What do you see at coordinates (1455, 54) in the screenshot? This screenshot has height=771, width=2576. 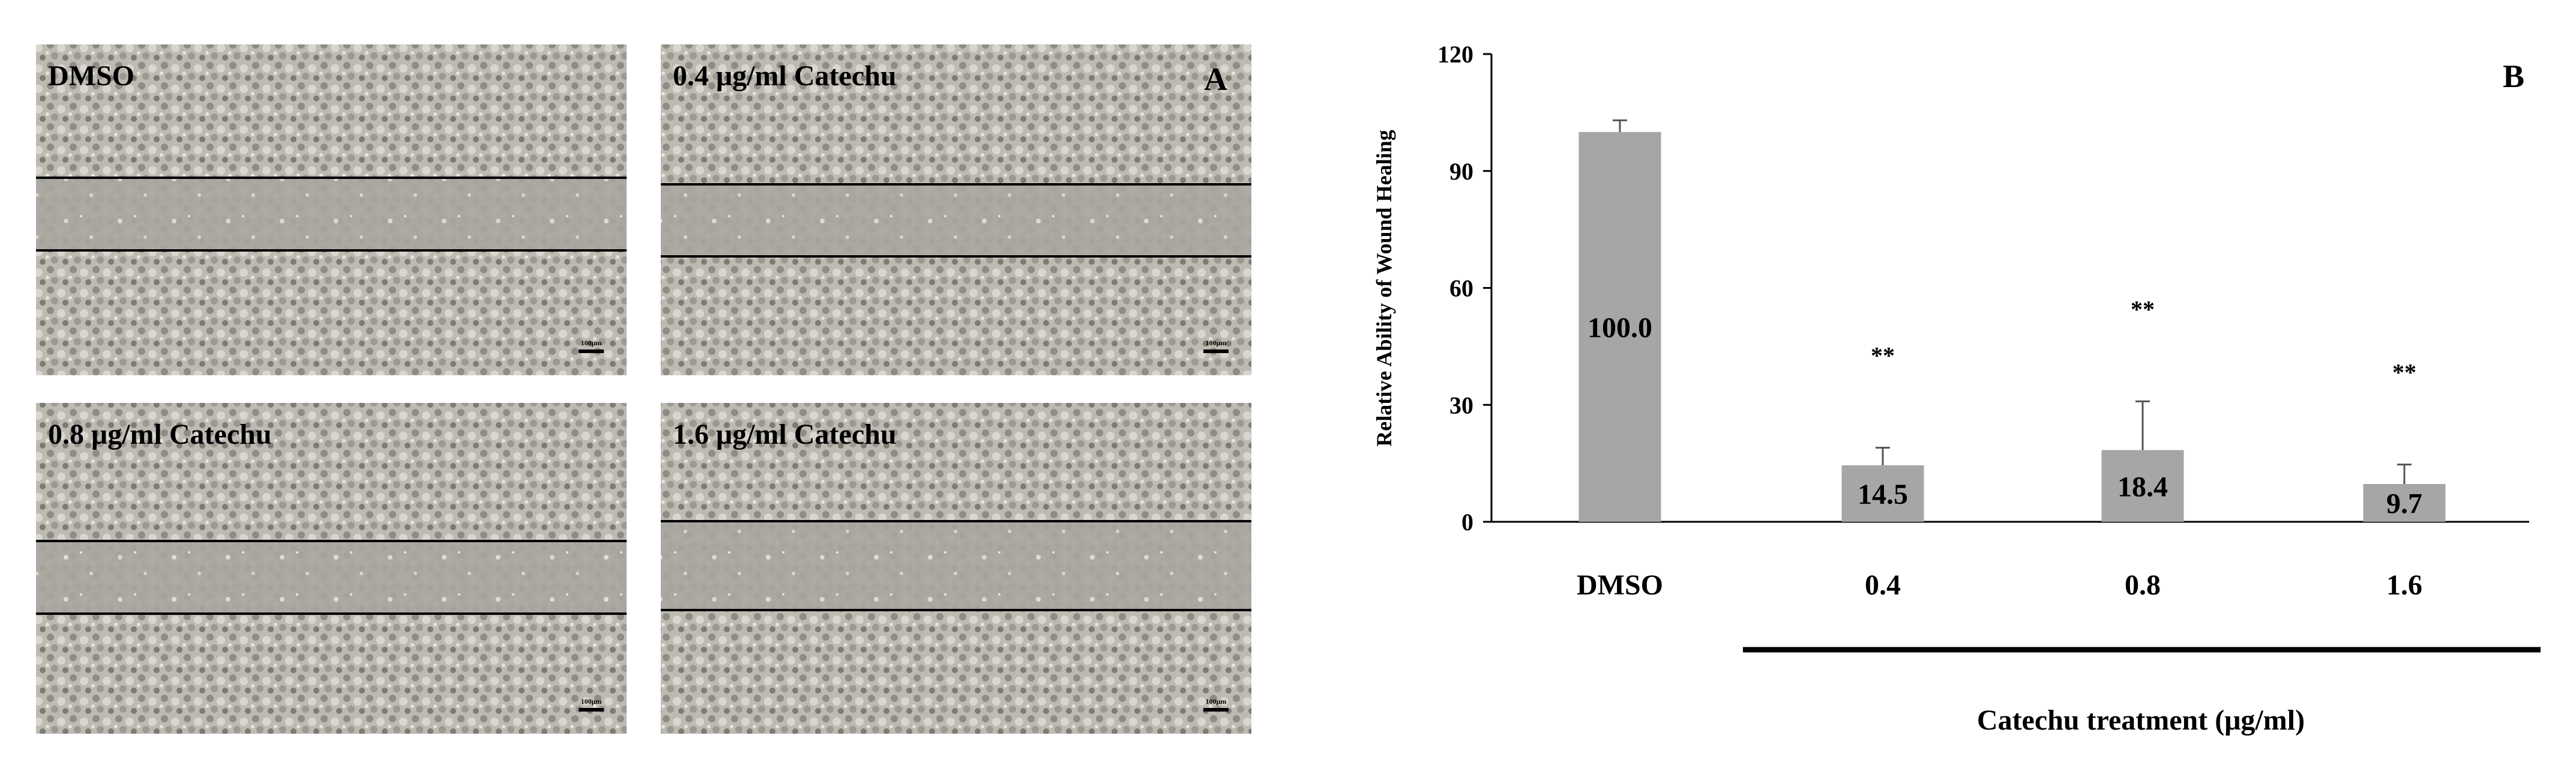 I see `y-tick-label: 120` at bounding box center [1455, 54].